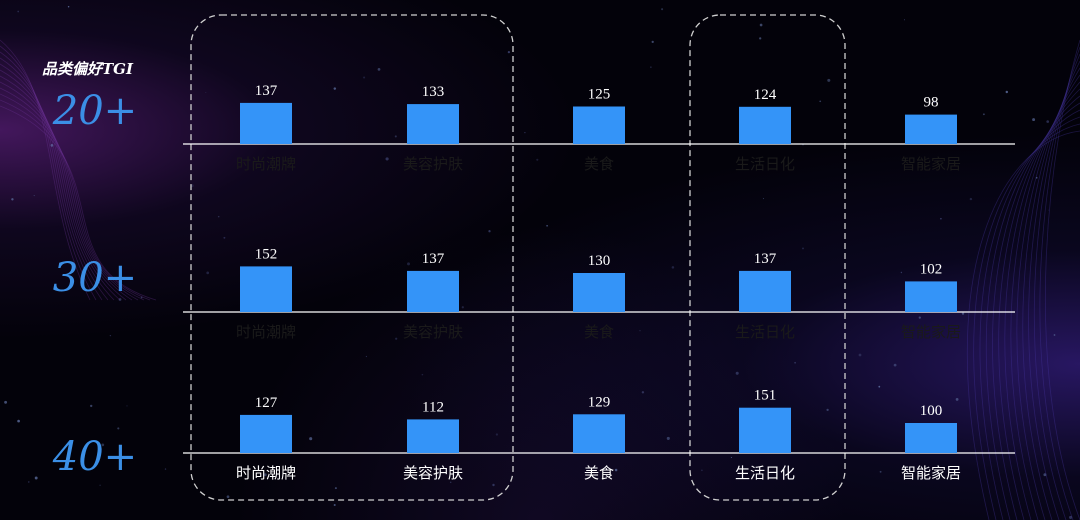 The image size is (1080, 520). I want to click on value-label: 98, so click(931, 103).